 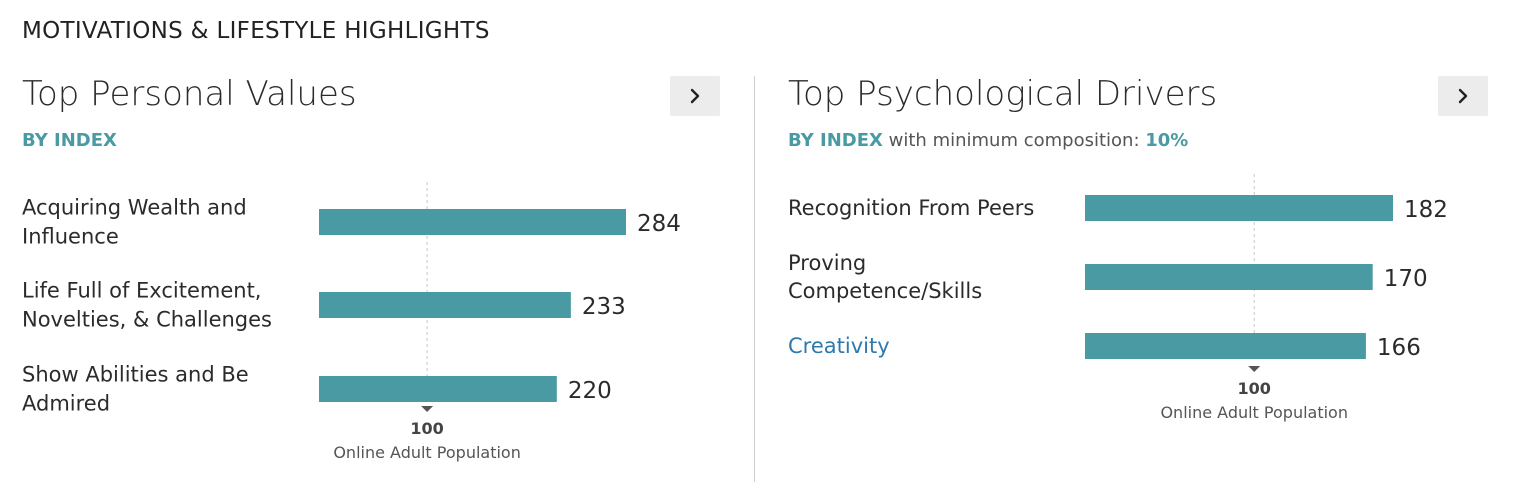 What do you see at coordinates (141, 291) in the screenshot?
I see `category-label-line: Life Full of Excitement,` at bounding box center [141, 291].